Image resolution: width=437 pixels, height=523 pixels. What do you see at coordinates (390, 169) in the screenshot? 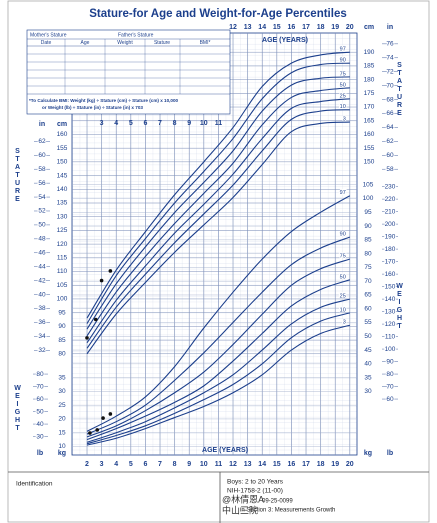
I see `y-alt-tick-label: 58` at bounding box center [390, 169].